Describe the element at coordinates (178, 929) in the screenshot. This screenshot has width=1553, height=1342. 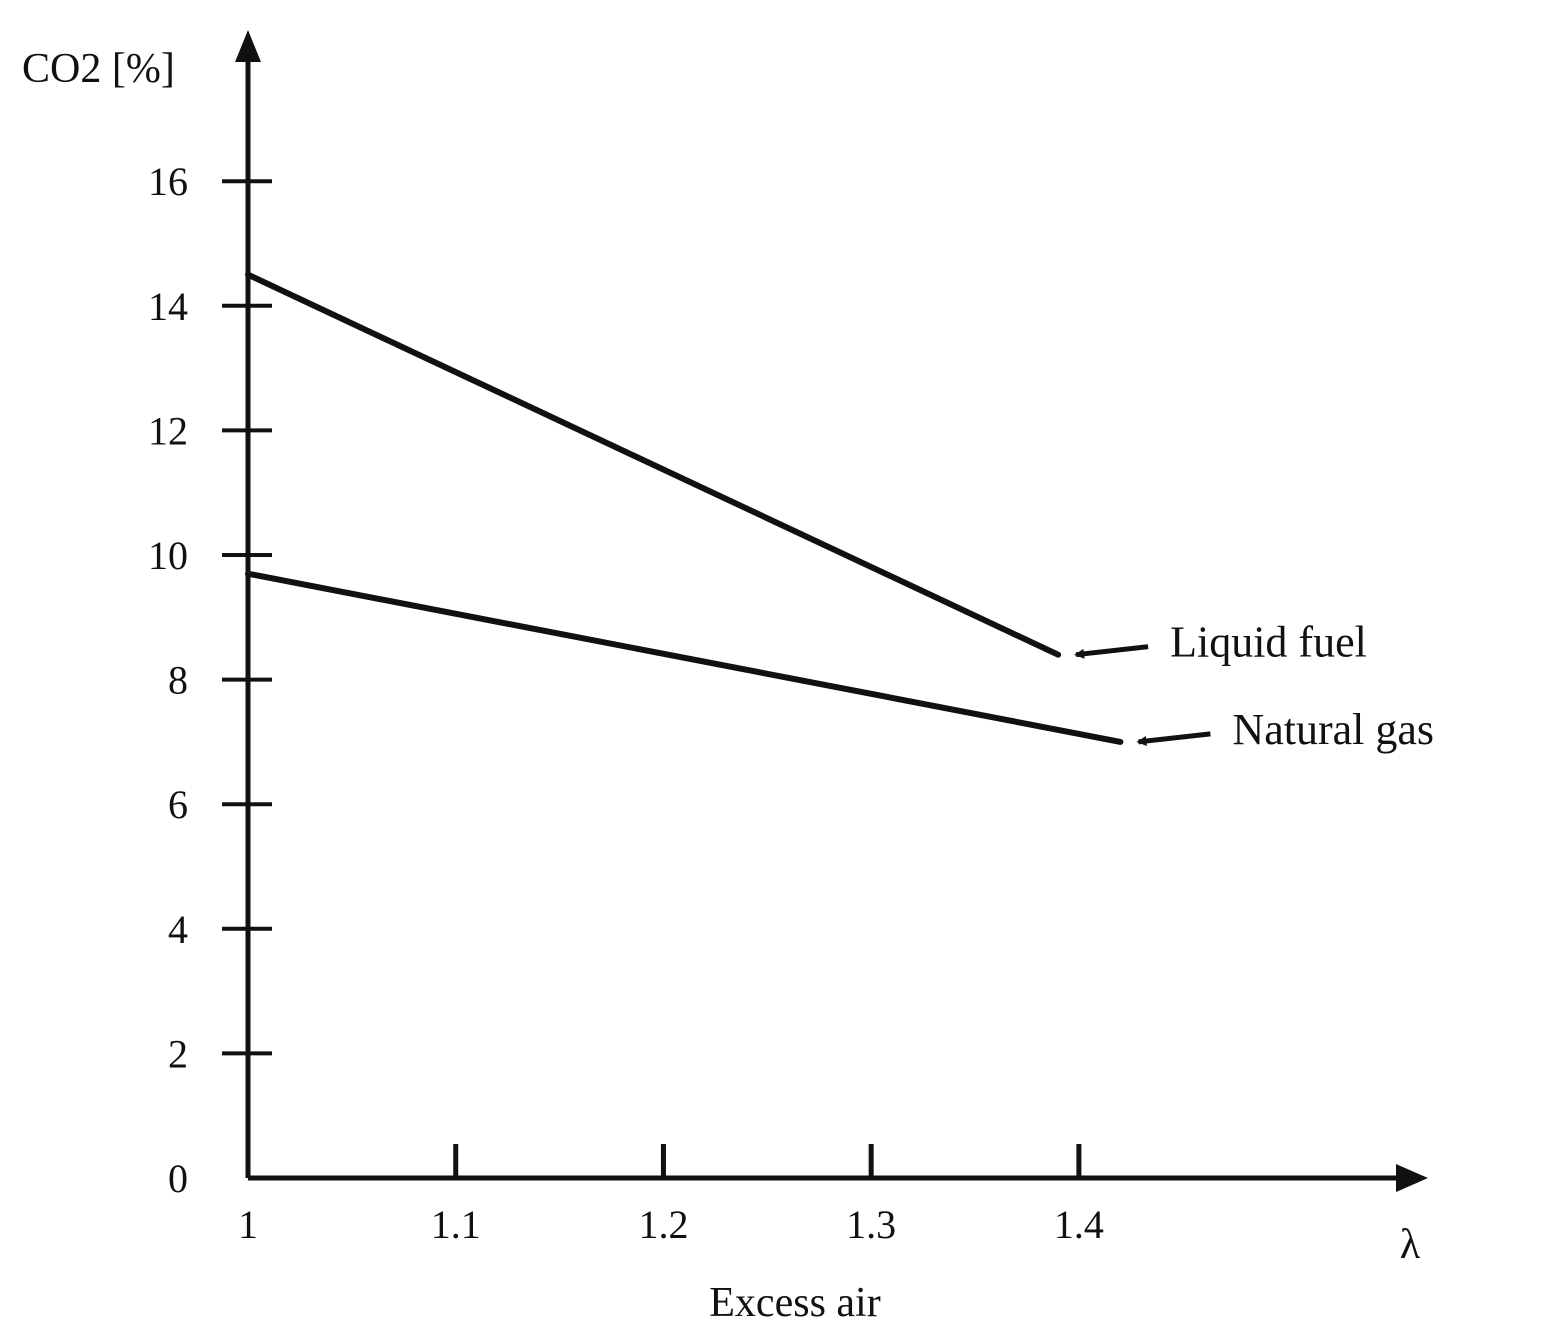
I see `y-tick-label: 4` at that location.